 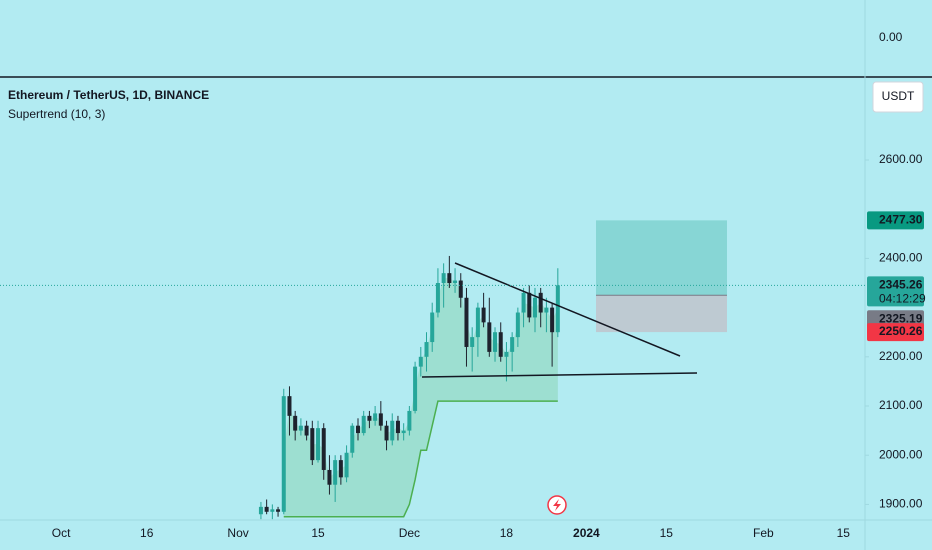 I want to click on trendline-support, so click(x=559, y=375).